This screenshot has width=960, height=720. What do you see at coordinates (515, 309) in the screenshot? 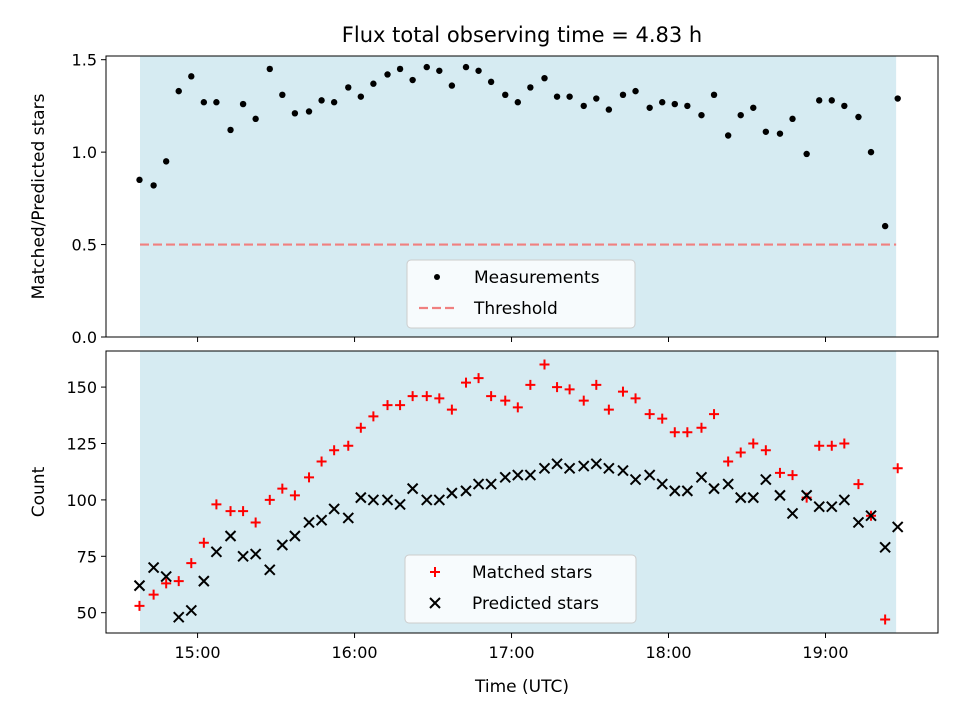
I see `legend-label: Threshold` at bounding box center [515, 309].